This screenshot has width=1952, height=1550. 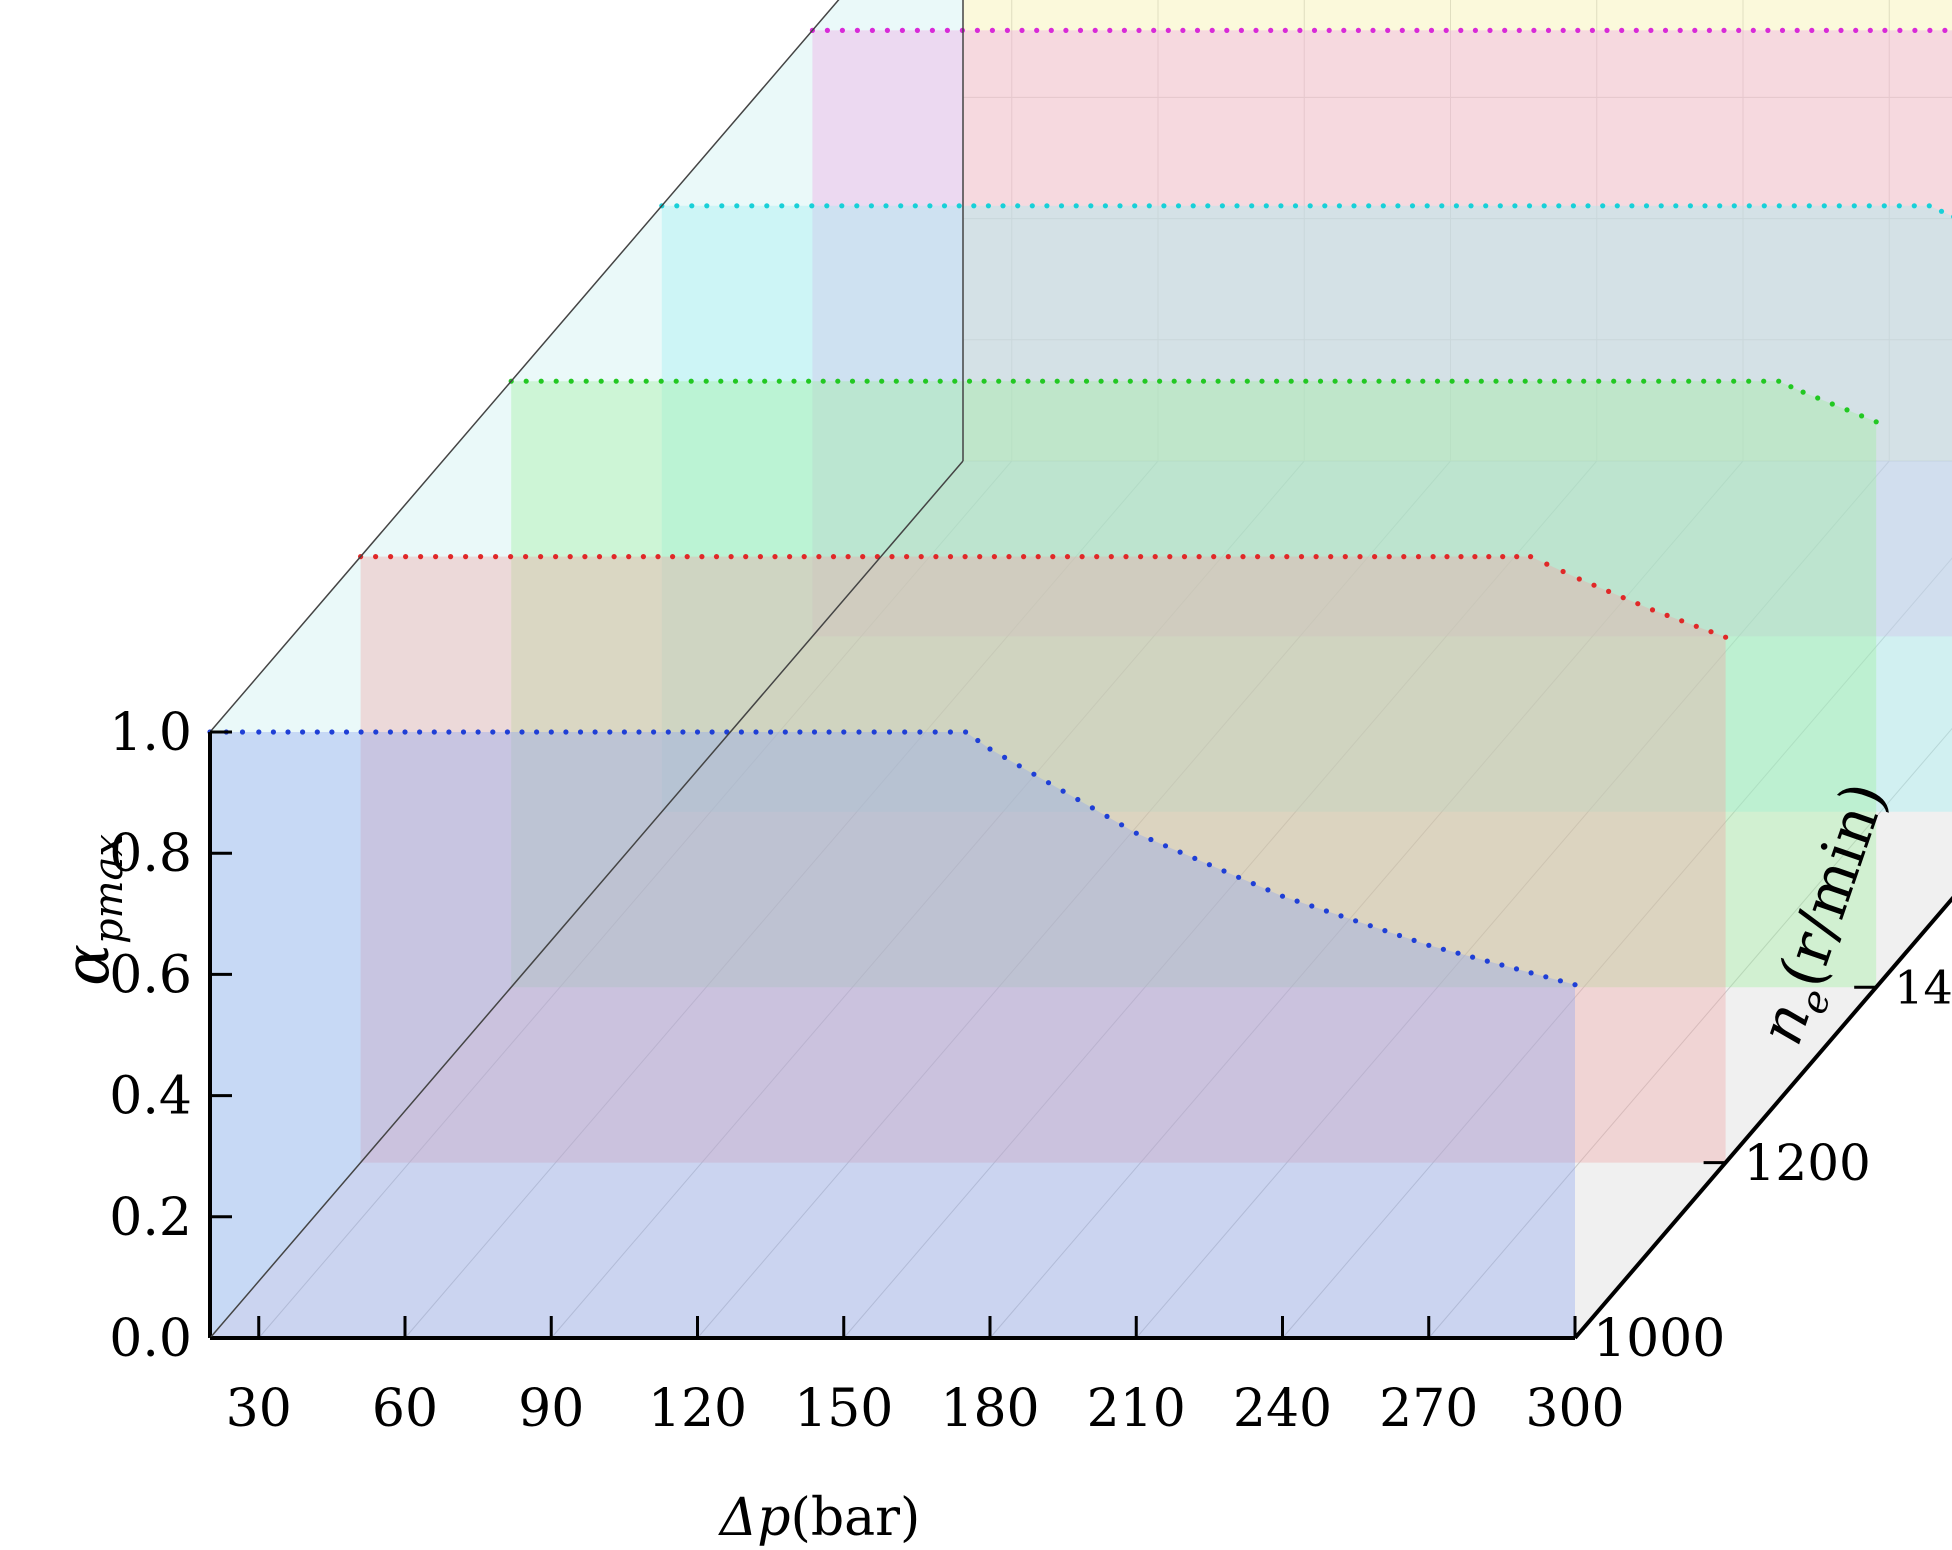 What do you see at coordinates (843, 1409) in the screenshot?
I see `x-tick-label: 150` at bounding box center [843, 1409].